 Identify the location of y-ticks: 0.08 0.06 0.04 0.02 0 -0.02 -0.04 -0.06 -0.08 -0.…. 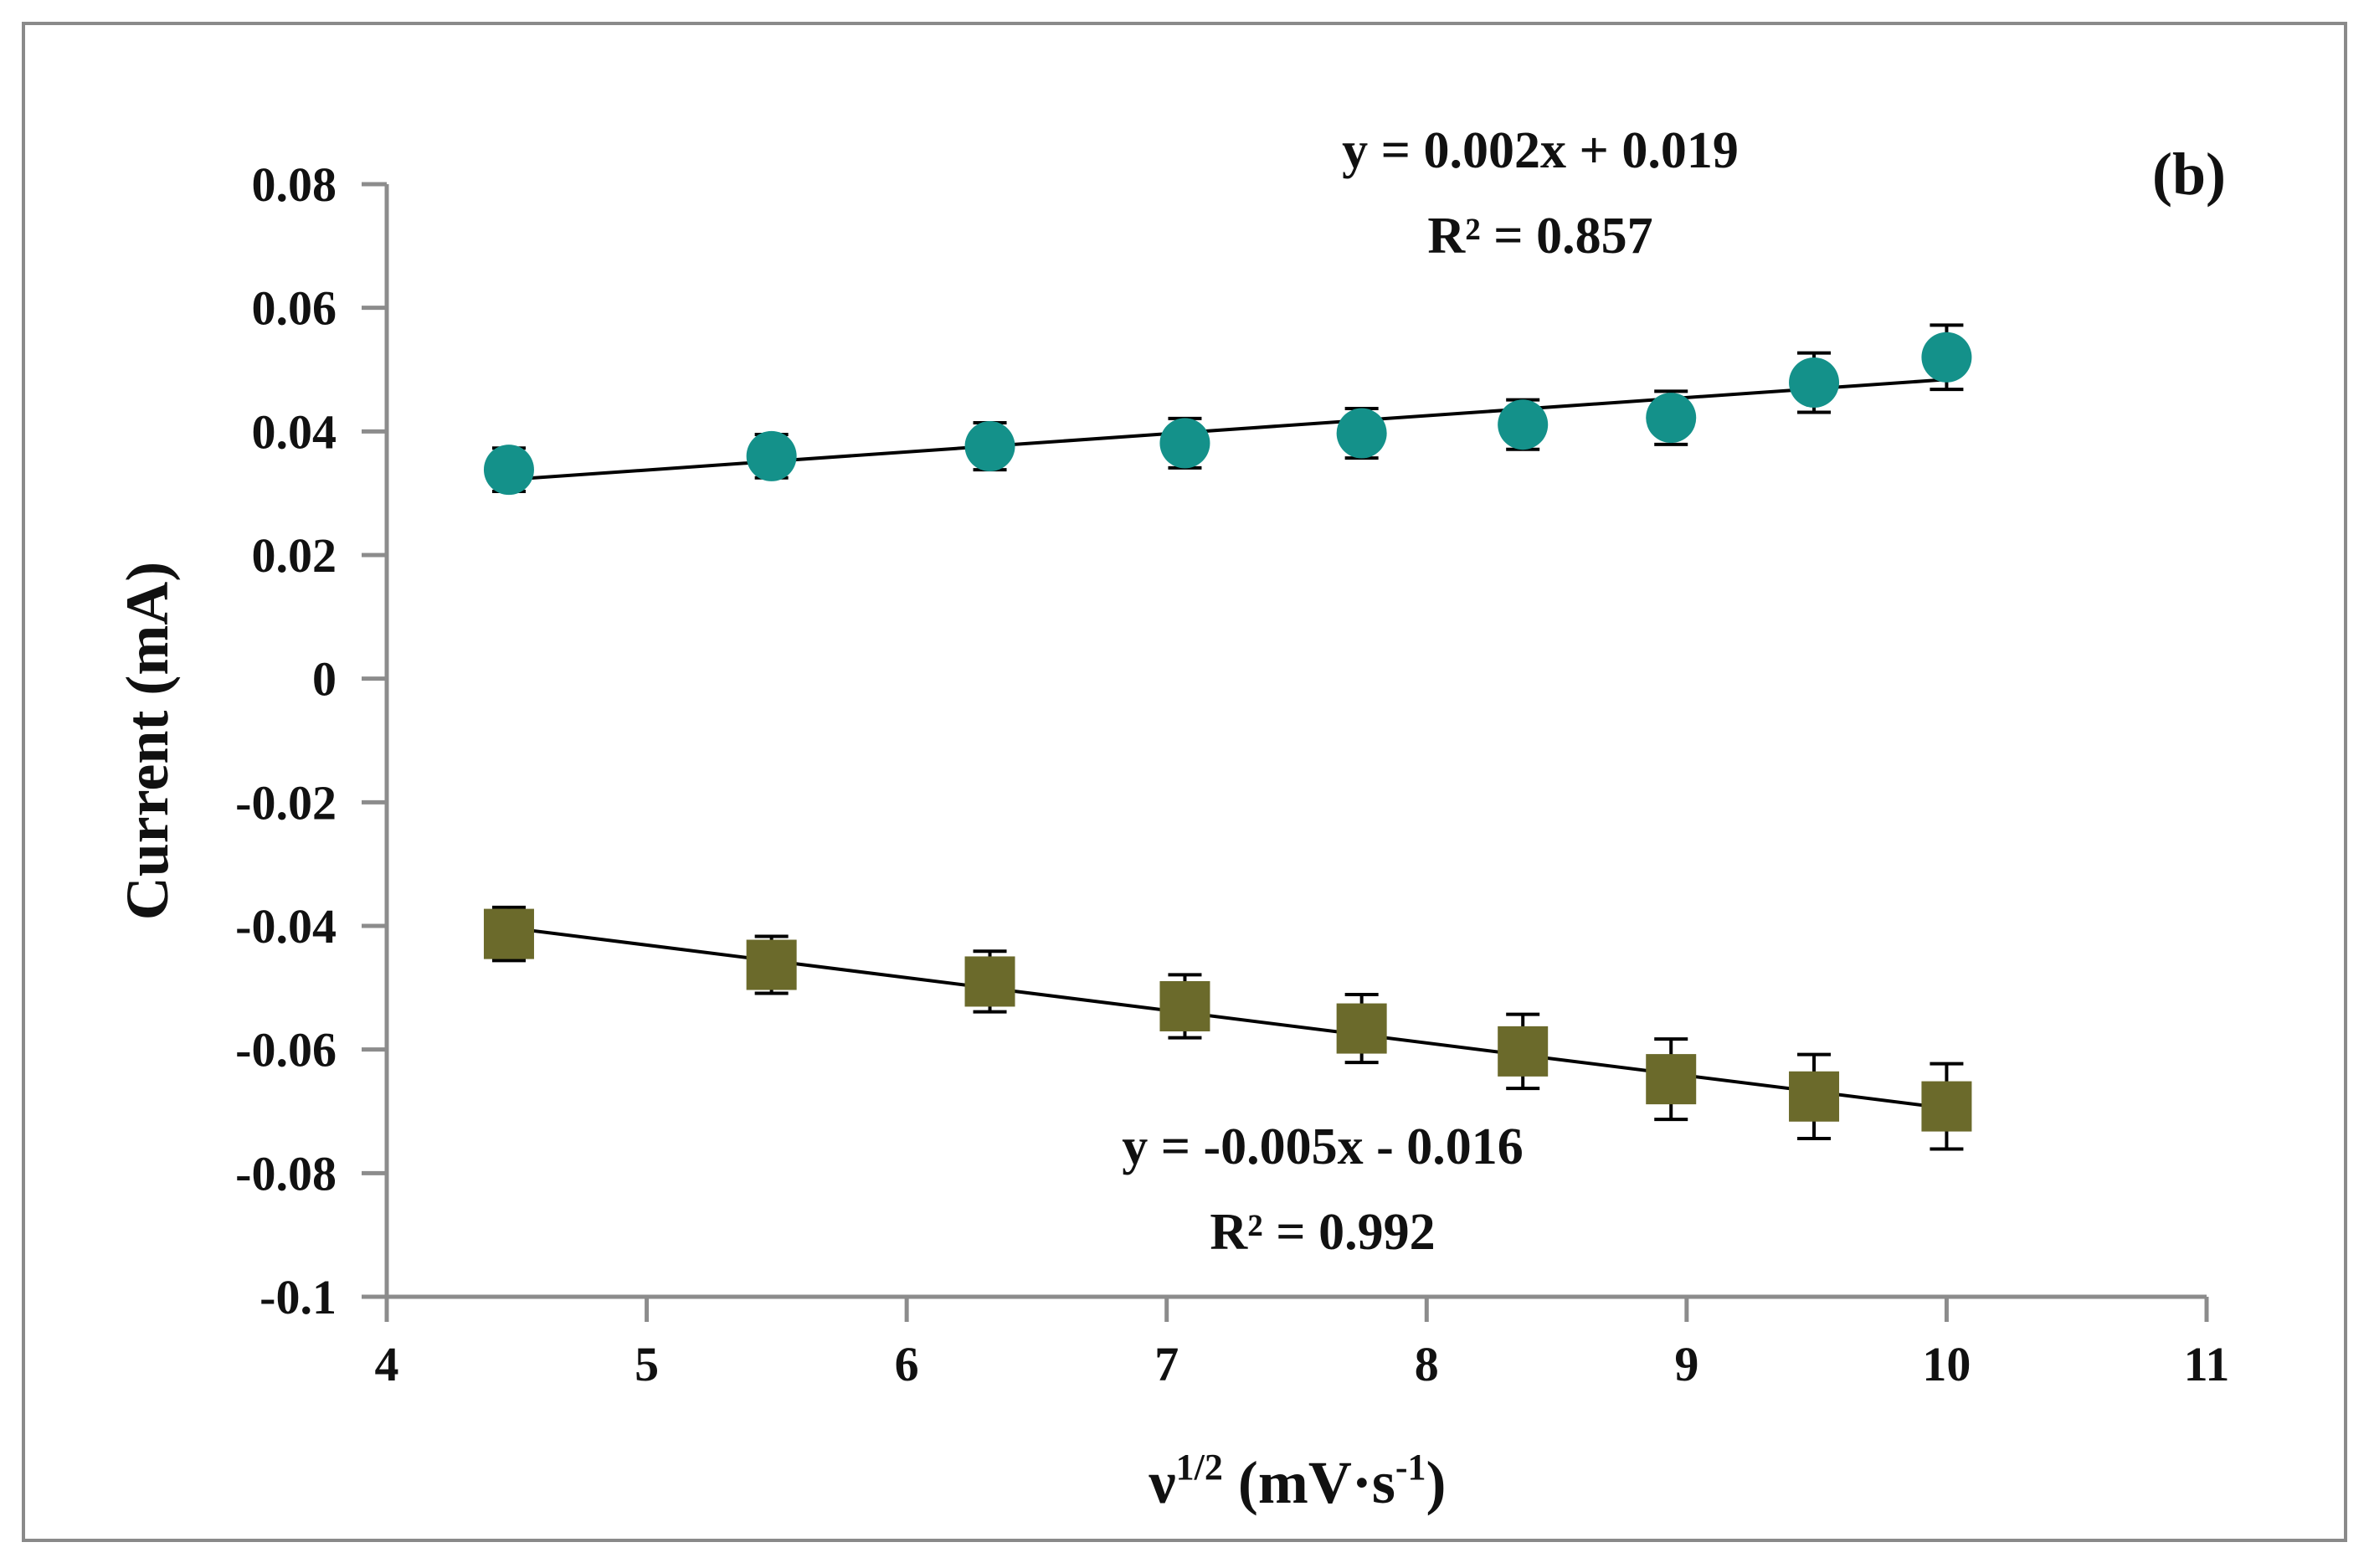
(311, 741).